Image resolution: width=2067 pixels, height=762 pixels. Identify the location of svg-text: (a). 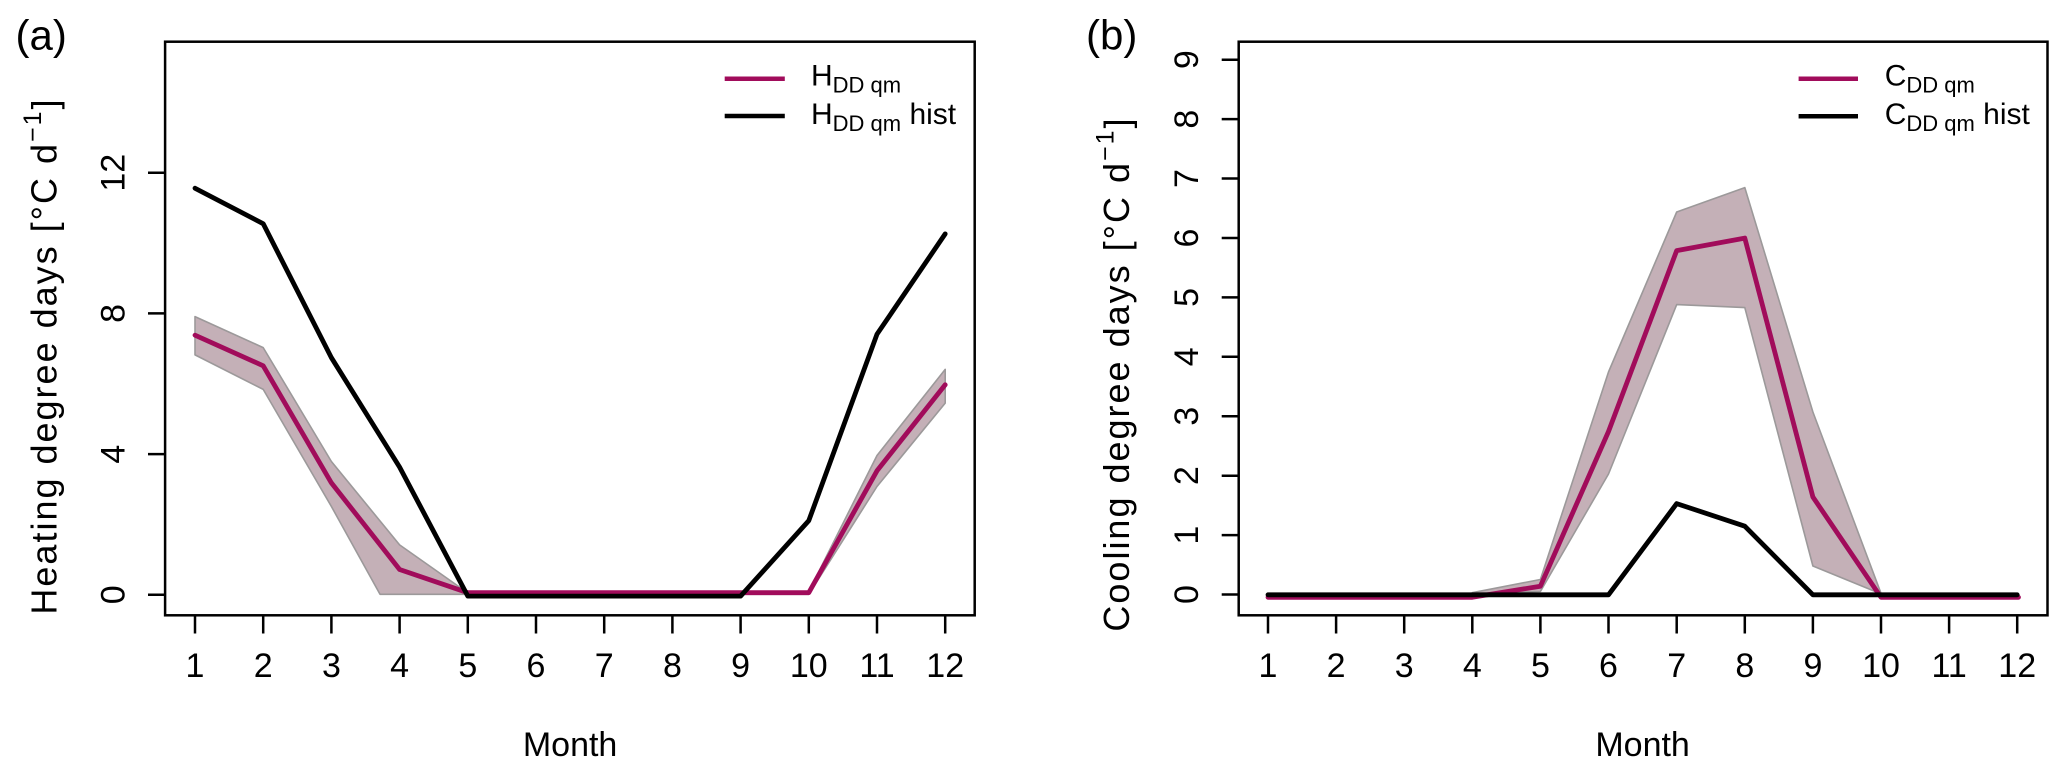
(41, 35).